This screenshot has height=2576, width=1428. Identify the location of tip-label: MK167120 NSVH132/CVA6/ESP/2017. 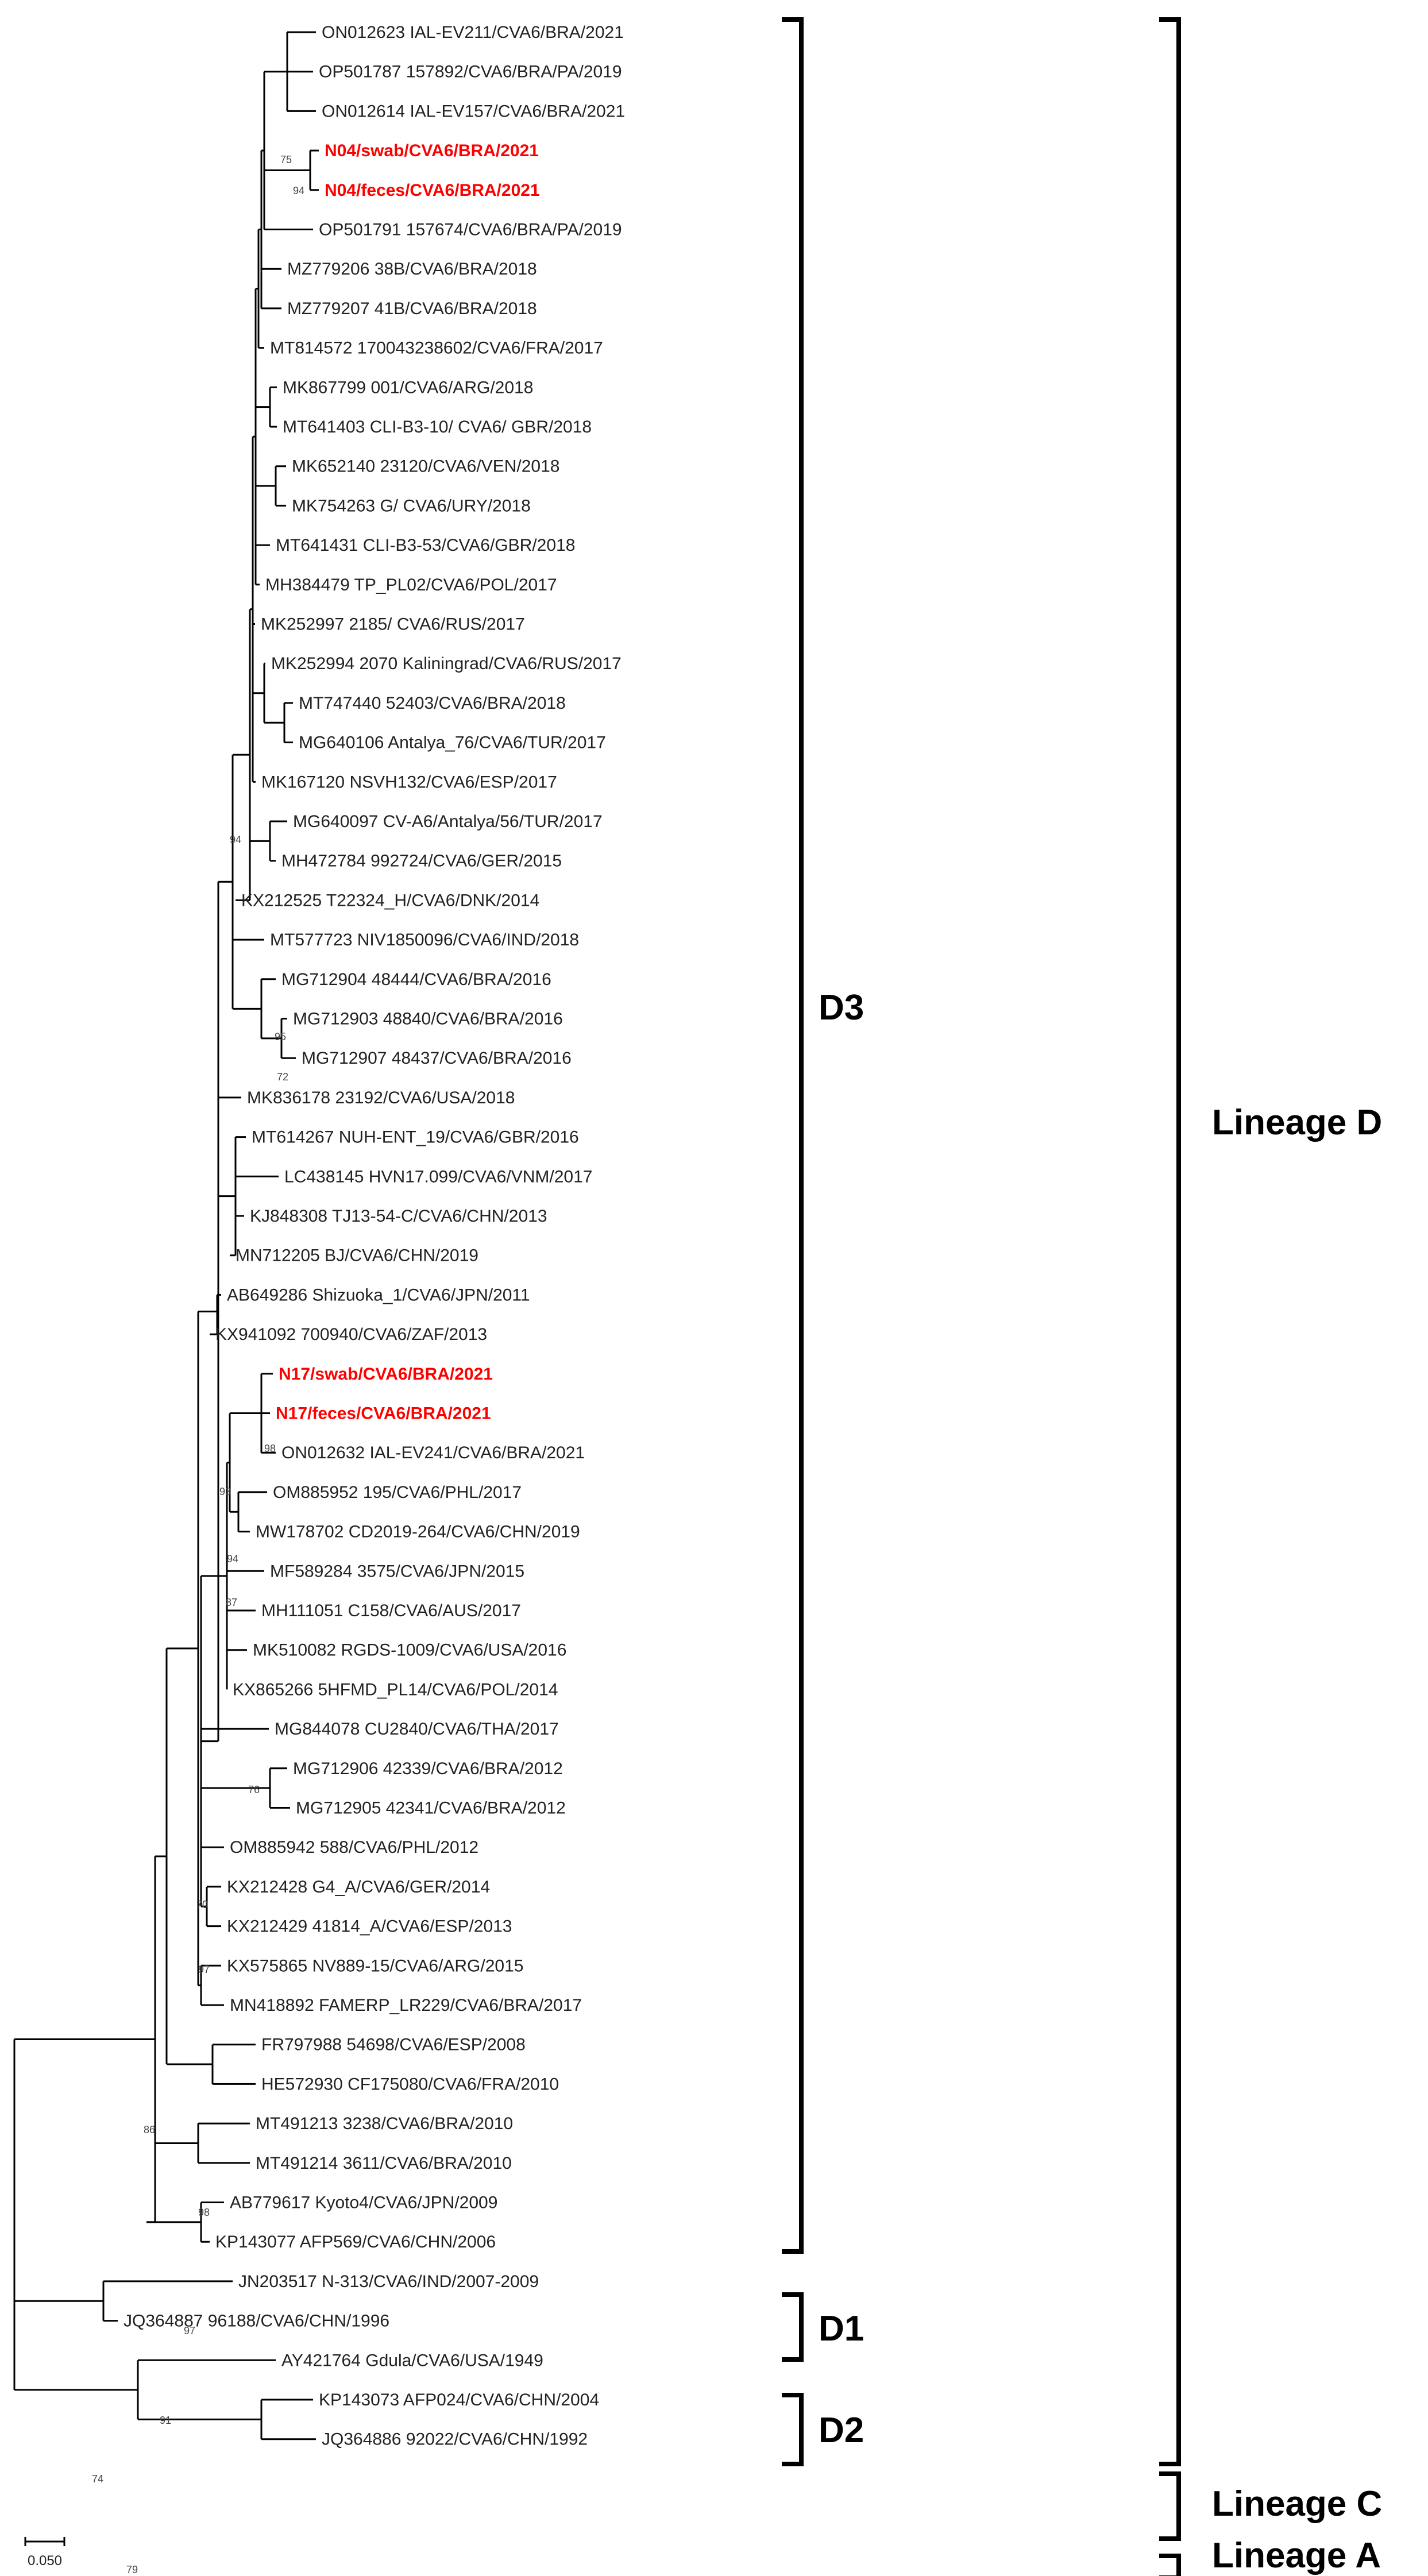
(409, 782).